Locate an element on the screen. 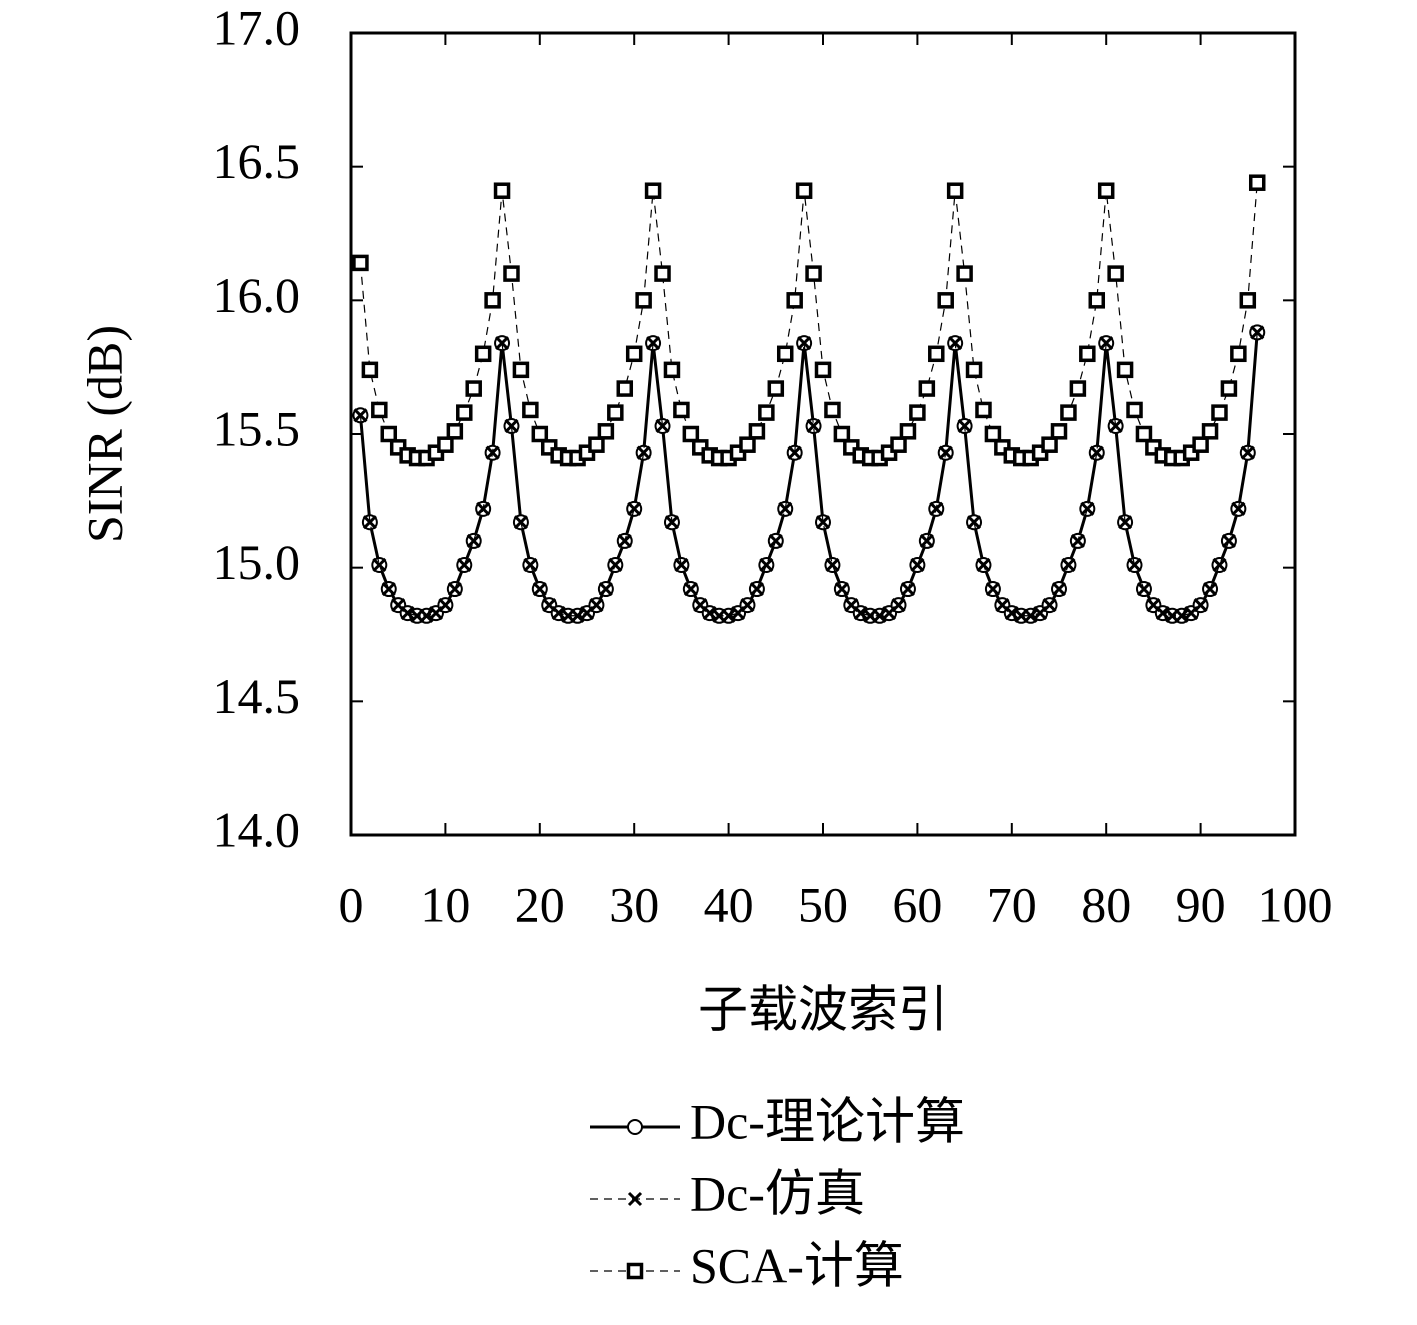  x-tick-label: 60 is located at coordinates (917, 904).